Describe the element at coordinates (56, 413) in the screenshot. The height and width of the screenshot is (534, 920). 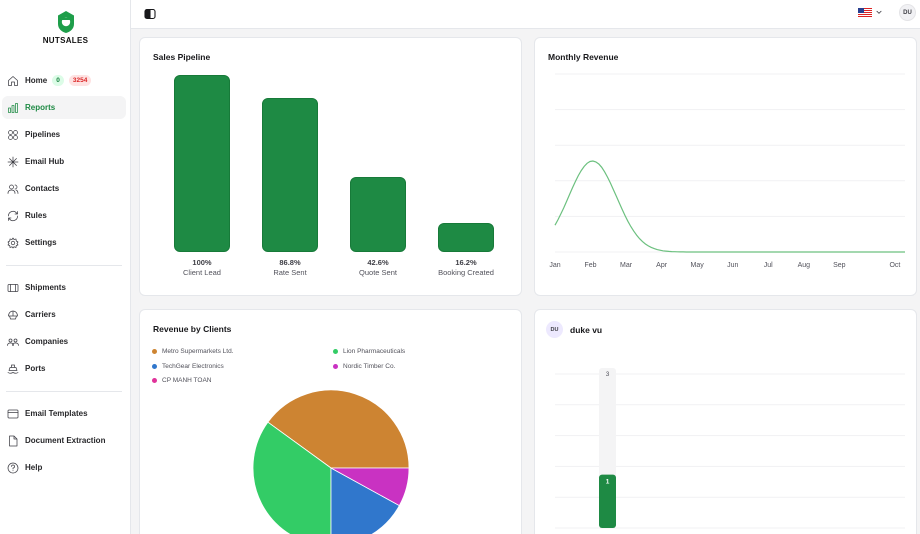
I see `sidebar-item-label: Email Templates` at that location.